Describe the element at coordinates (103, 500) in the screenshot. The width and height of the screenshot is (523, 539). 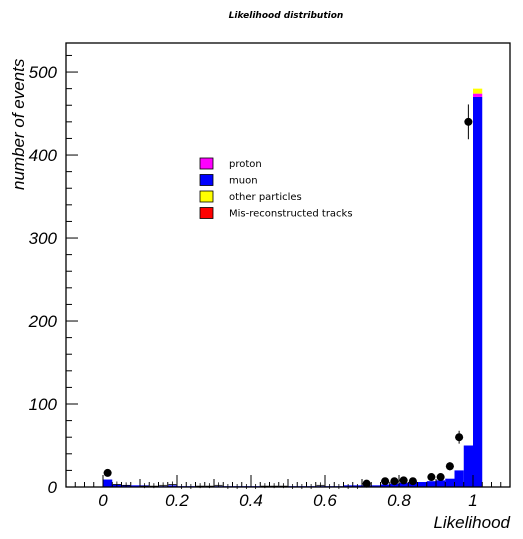
I see `x-tick-label: 0` at that location.